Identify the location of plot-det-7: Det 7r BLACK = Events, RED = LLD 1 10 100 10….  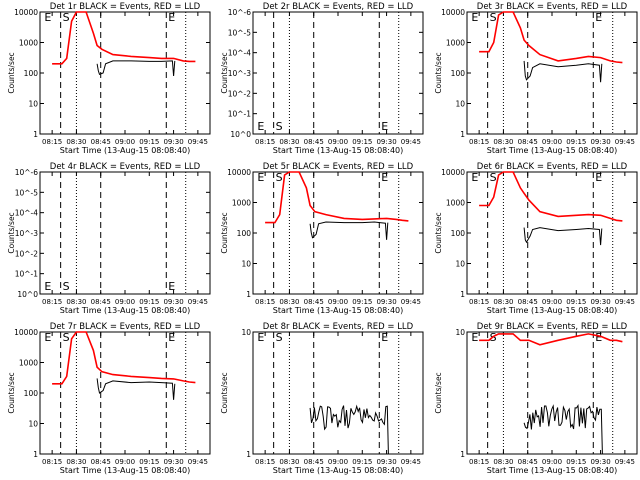
(109, 398).